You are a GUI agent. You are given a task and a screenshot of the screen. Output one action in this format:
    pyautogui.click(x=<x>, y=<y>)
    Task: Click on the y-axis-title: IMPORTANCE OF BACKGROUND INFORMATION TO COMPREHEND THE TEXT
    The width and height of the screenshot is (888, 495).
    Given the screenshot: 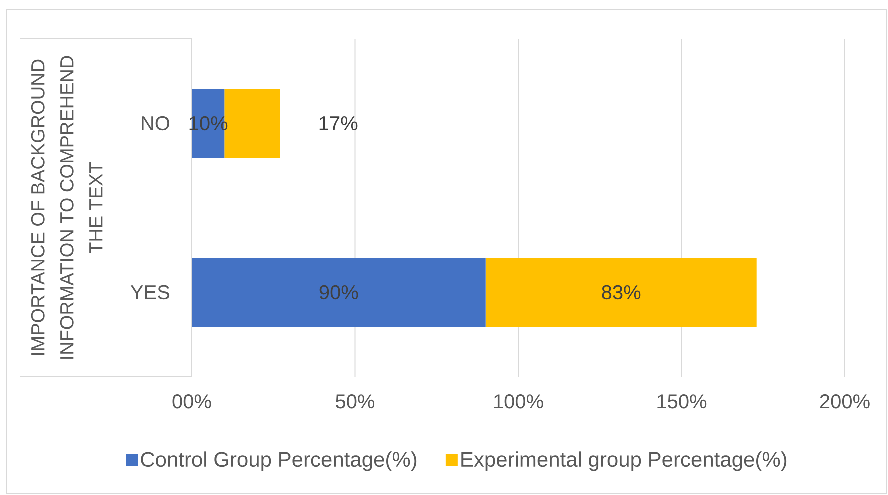 What is the action you would take?
    pyautogui.click(x=67, y=207)
    